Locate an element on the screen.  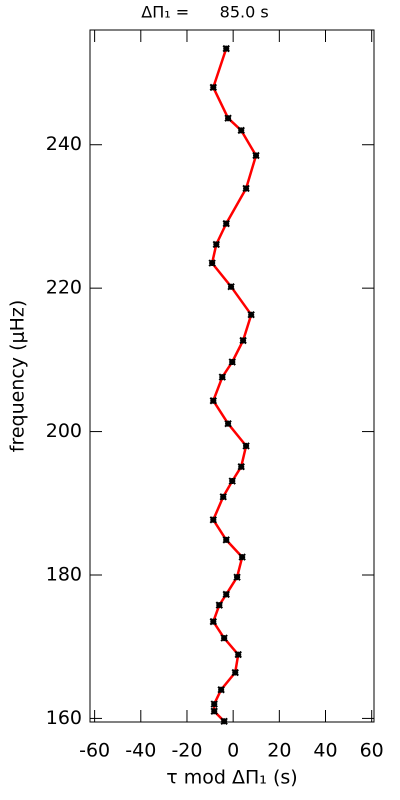
y-tick-label: 220 is located at coordinates (64, 288).